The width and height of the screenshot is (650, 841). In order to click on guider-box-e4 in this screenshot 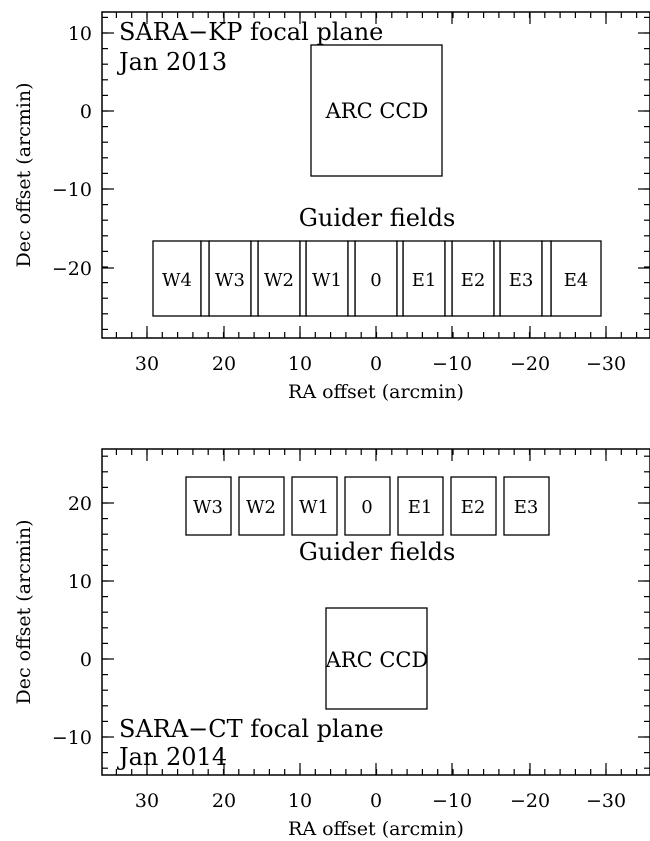, I will do `click(576, 278)`.